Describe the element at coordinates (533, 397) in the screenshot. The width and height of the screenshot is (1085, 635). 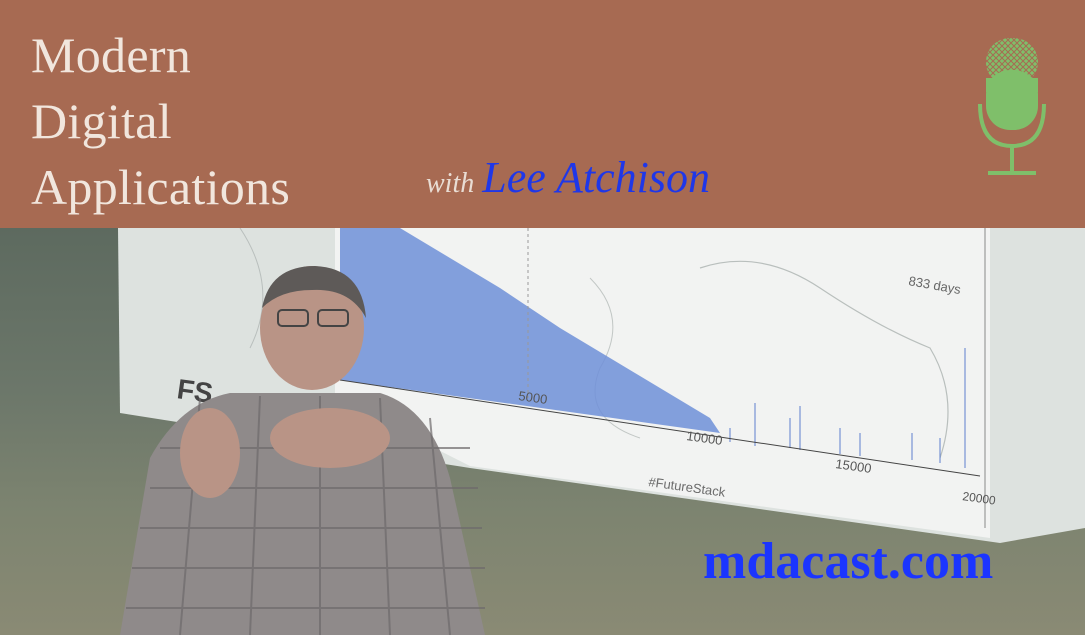
I see `tick-label-5000: 5000` at that location.